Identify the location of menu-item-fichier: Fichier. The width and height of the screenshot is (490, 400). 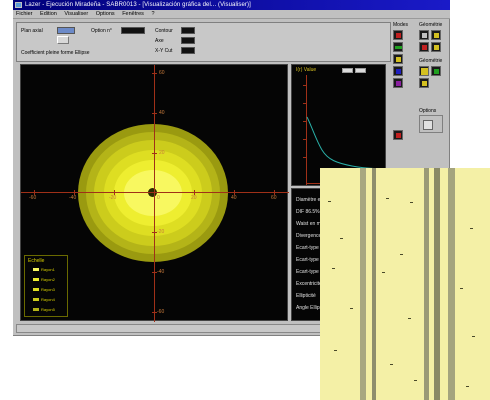
(24, 14).